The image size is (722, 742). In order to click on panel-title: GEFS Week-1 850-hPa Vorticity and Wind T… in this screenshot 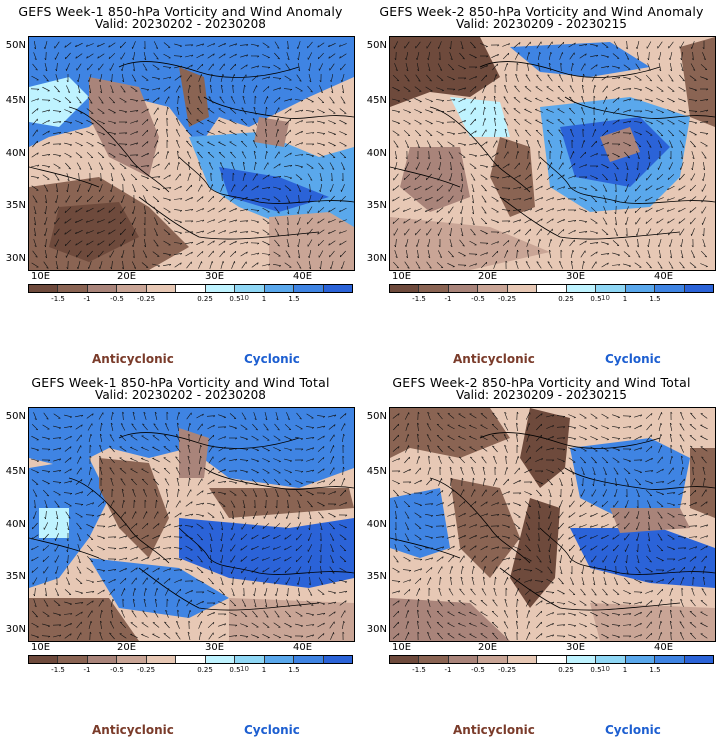, I will do `click(180, 382)`.